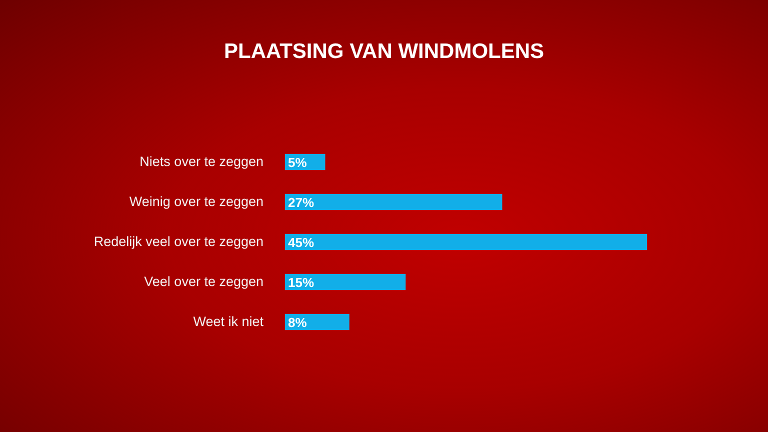 This screenshot has width=768, height=432. I want to click on y-tick-label: Weet ik niet, so click(228, 321).